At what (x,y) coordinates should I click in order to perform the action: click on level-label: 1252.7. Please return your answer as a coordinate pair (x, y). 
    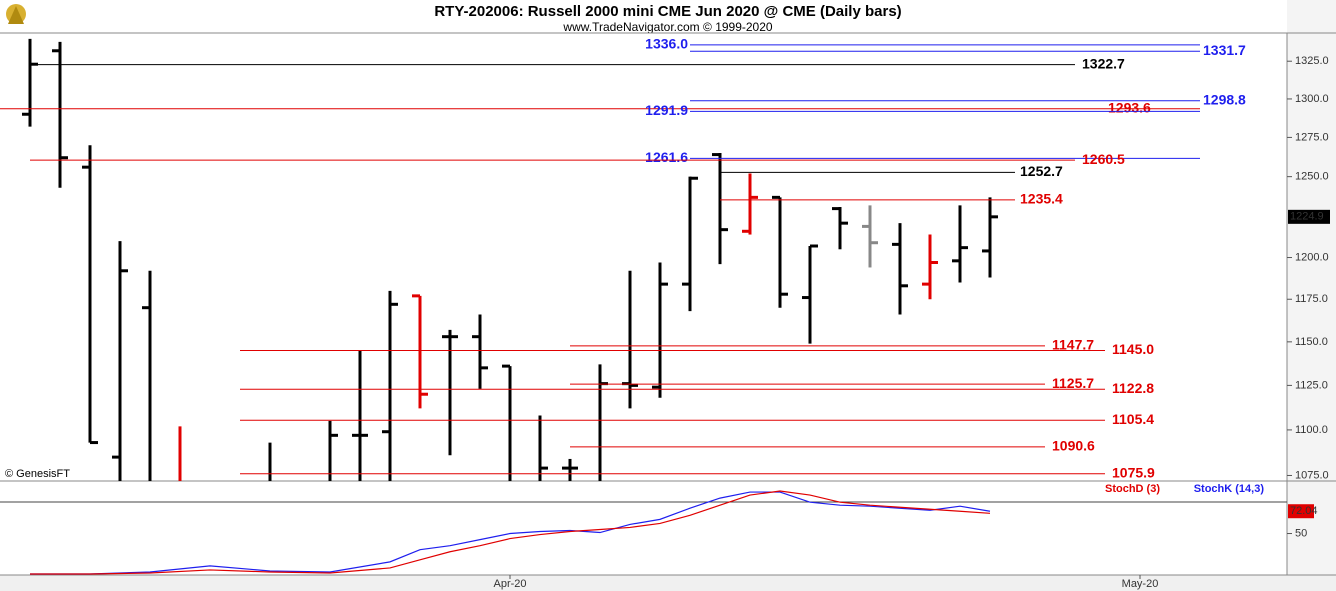
    Looking at the image, I should click on (1041, 171).